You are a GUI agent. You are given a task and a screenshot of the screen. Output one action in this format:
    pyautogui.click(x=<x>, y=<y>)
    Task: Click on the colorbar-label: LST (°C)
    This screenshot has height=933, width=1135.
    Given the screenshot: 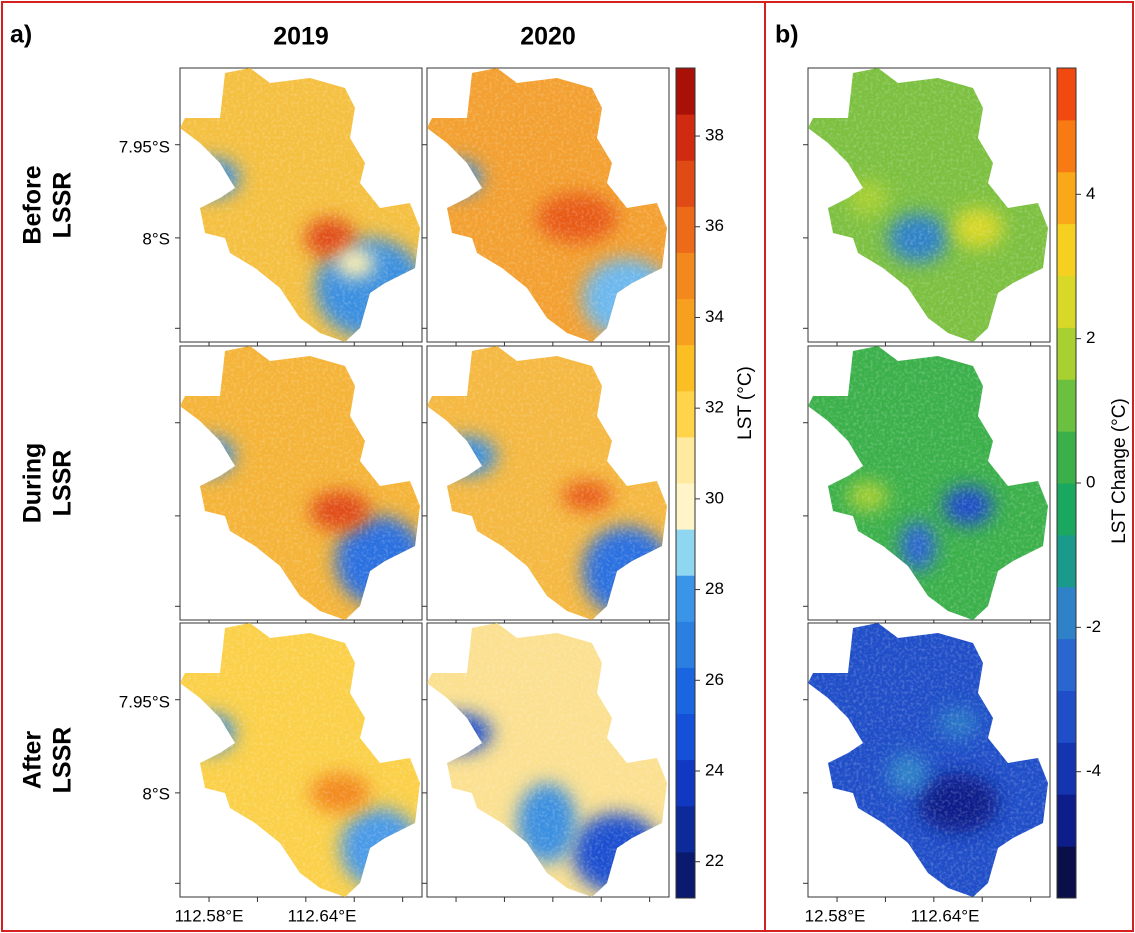 What is the action you would take?
    pyautogui.click(x=745, y=403)
    